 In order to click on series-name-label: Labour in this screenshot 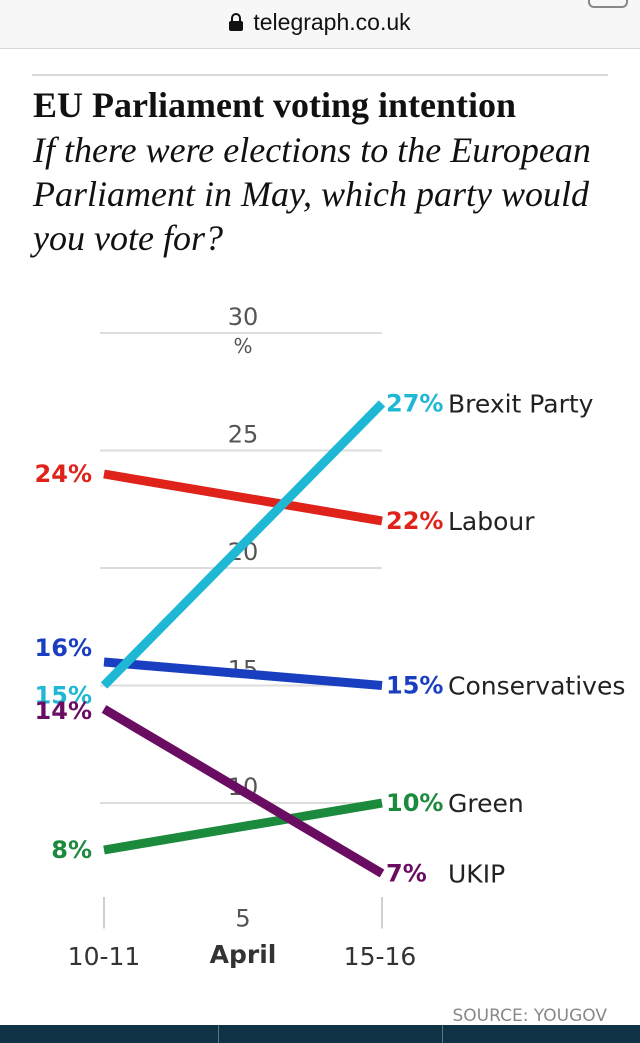, I will do `click(491, 521)`.